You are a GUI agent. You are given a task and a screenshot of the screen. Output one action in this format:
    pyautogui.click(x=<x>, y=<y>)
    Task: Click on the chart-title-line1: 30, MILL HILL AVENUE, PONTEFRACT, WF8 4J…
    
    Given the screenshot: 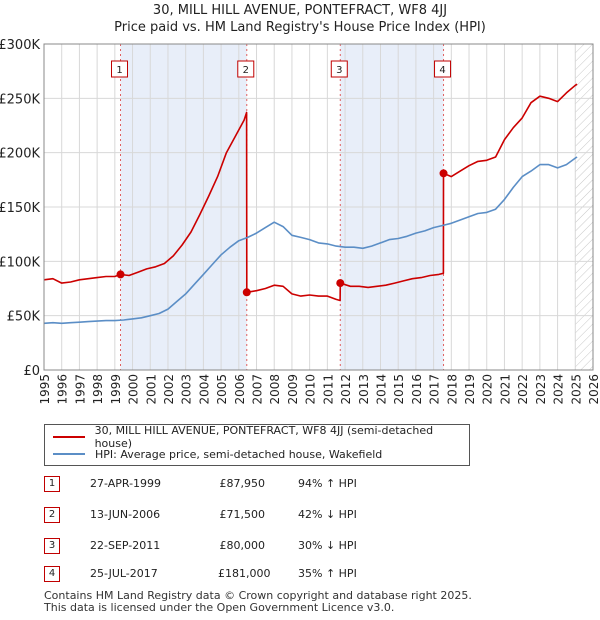 What is the action you would take?
    pyautogui.click(x=300, y=10)
    